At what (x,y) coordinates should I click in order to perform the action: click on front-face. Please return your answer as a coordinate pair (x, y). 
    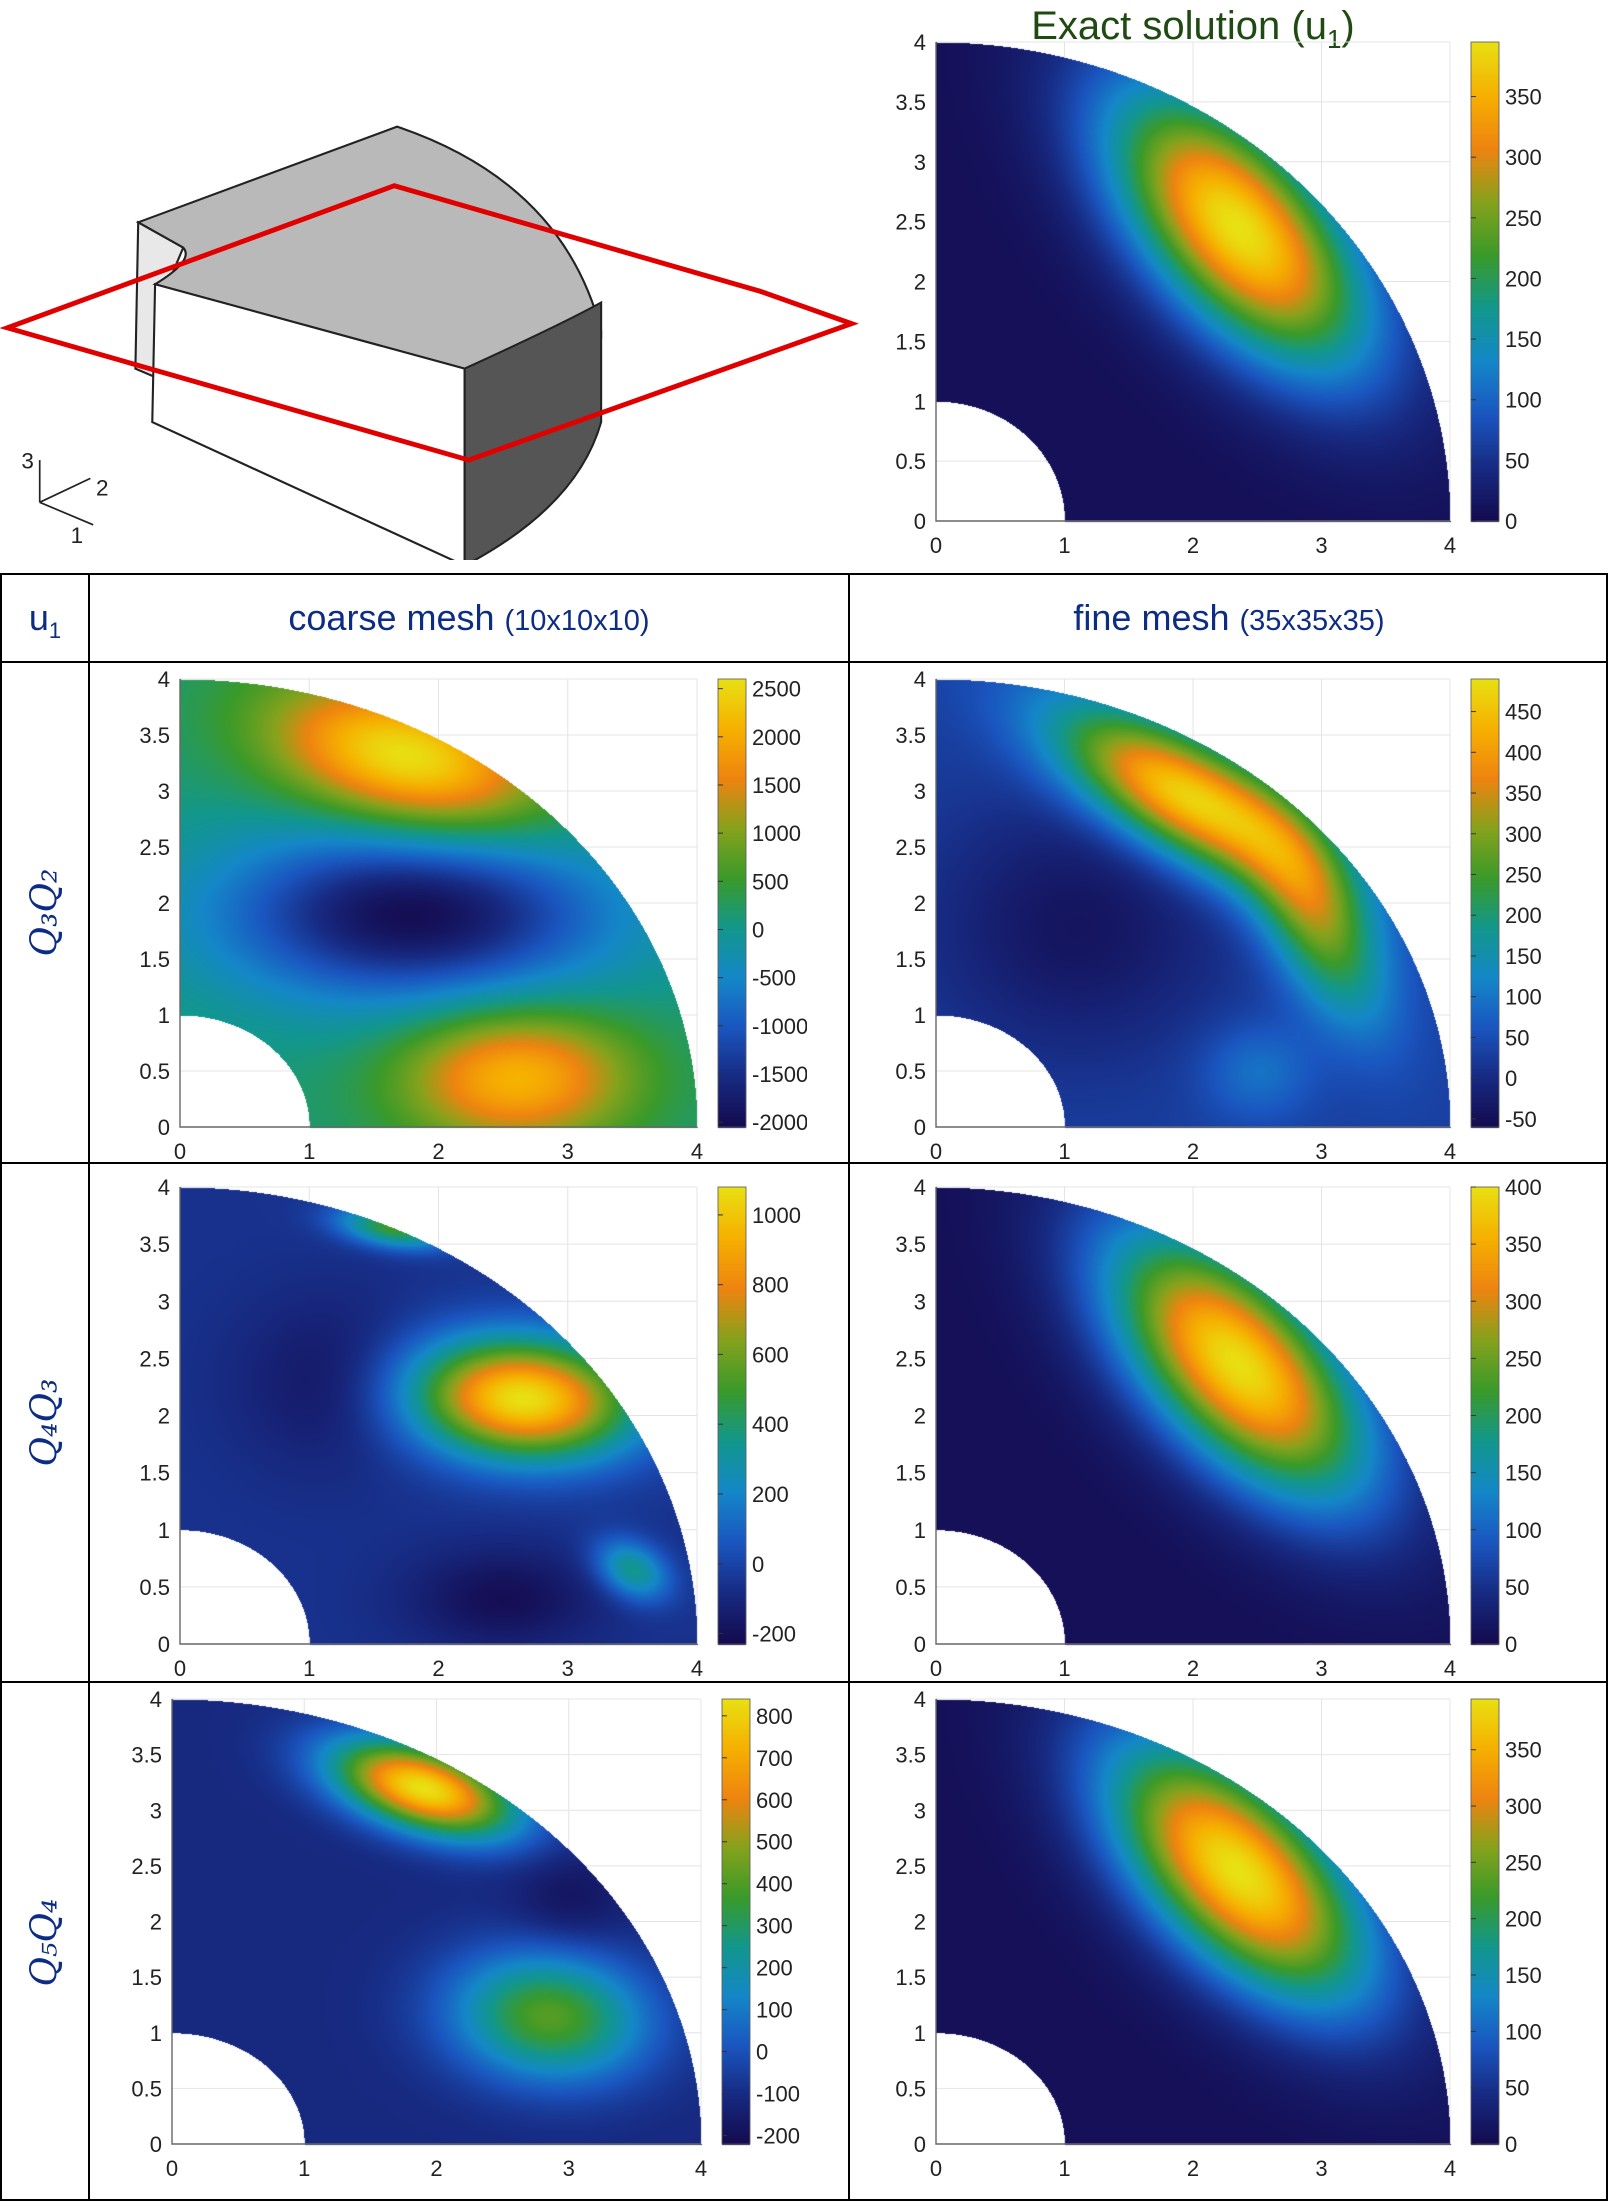
    Looking at the image, I should click on (308, 421).